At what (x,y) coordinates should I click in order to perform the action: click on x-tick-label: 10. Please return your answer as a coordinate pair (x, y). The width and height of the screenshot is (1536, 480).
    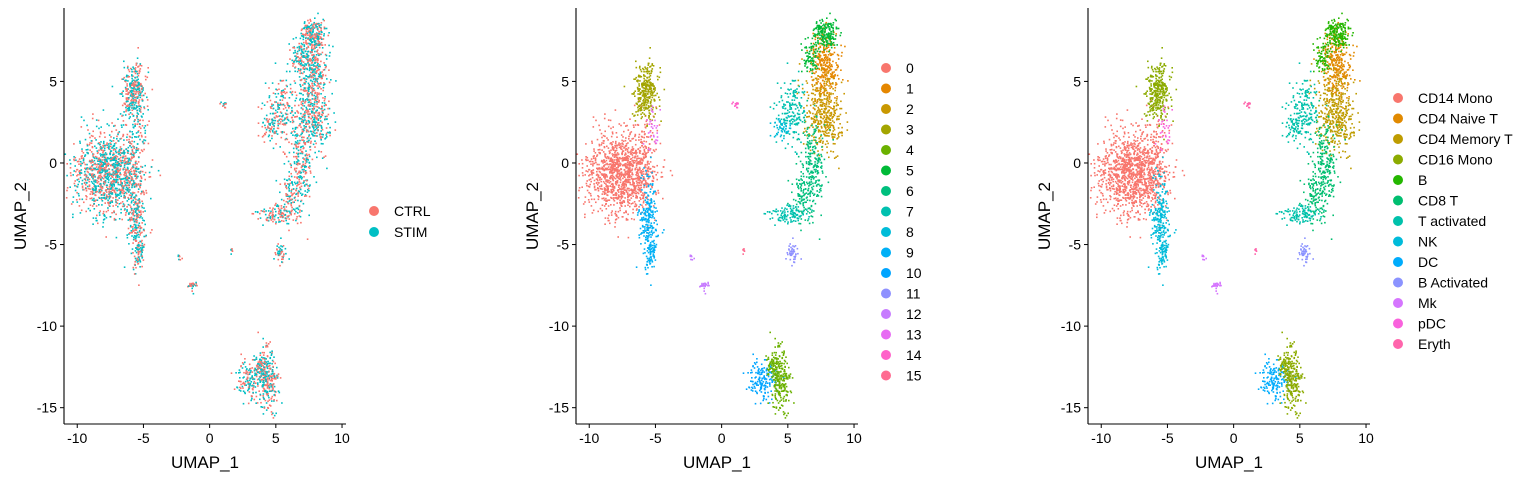
    Looking at the image, I should click on (342, 438).